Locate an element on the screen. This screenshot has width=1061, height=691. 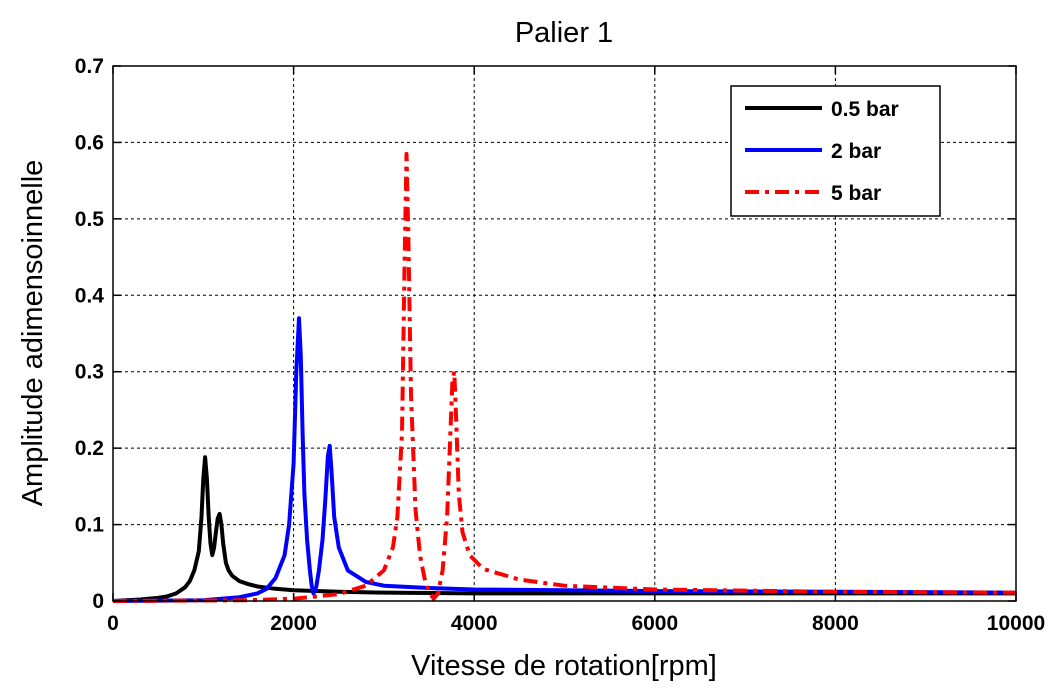
y-tick-label: 0.7 is located at coordinates (89, 66).